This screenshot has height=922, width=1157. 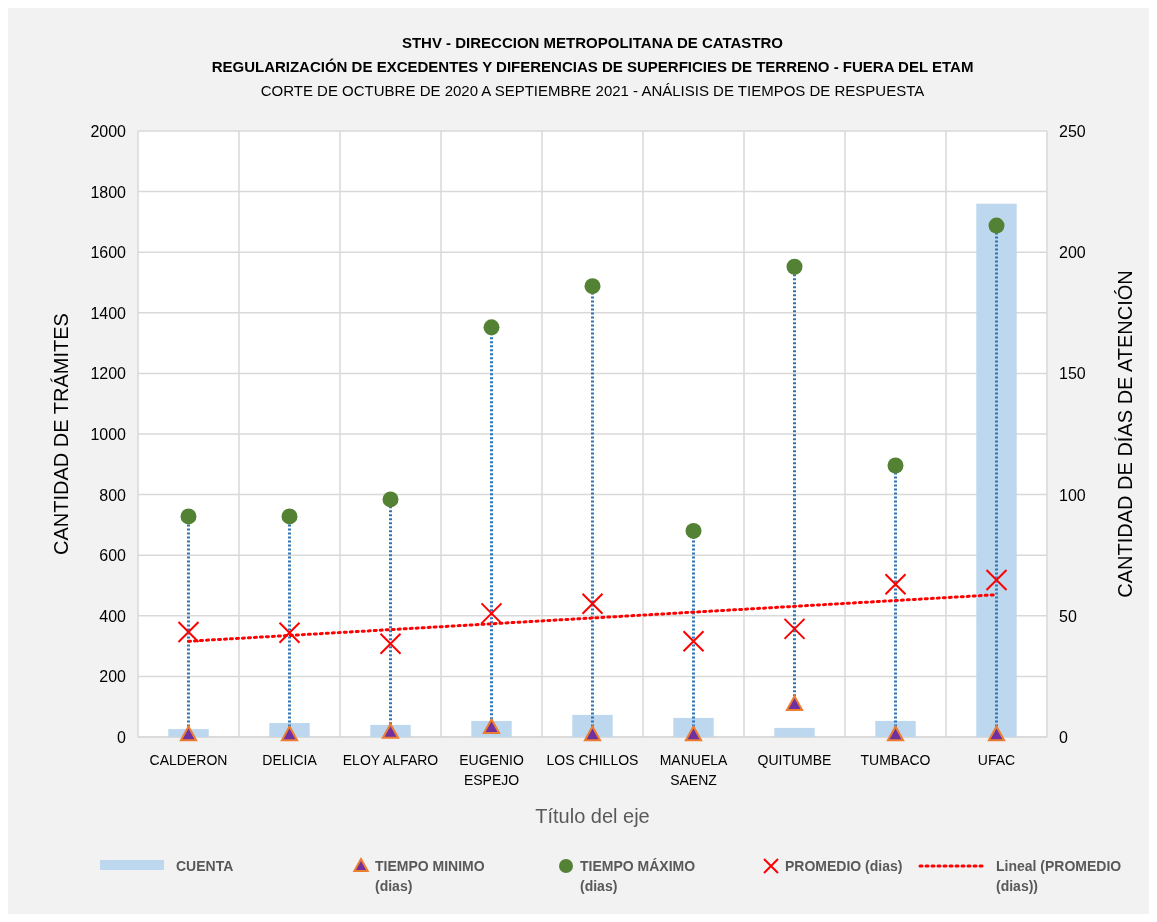 What do you see at coordinates (1072, 495) in the screenshot?
I see `y2-tick-label: 100` at bounding box center [1072, 495].